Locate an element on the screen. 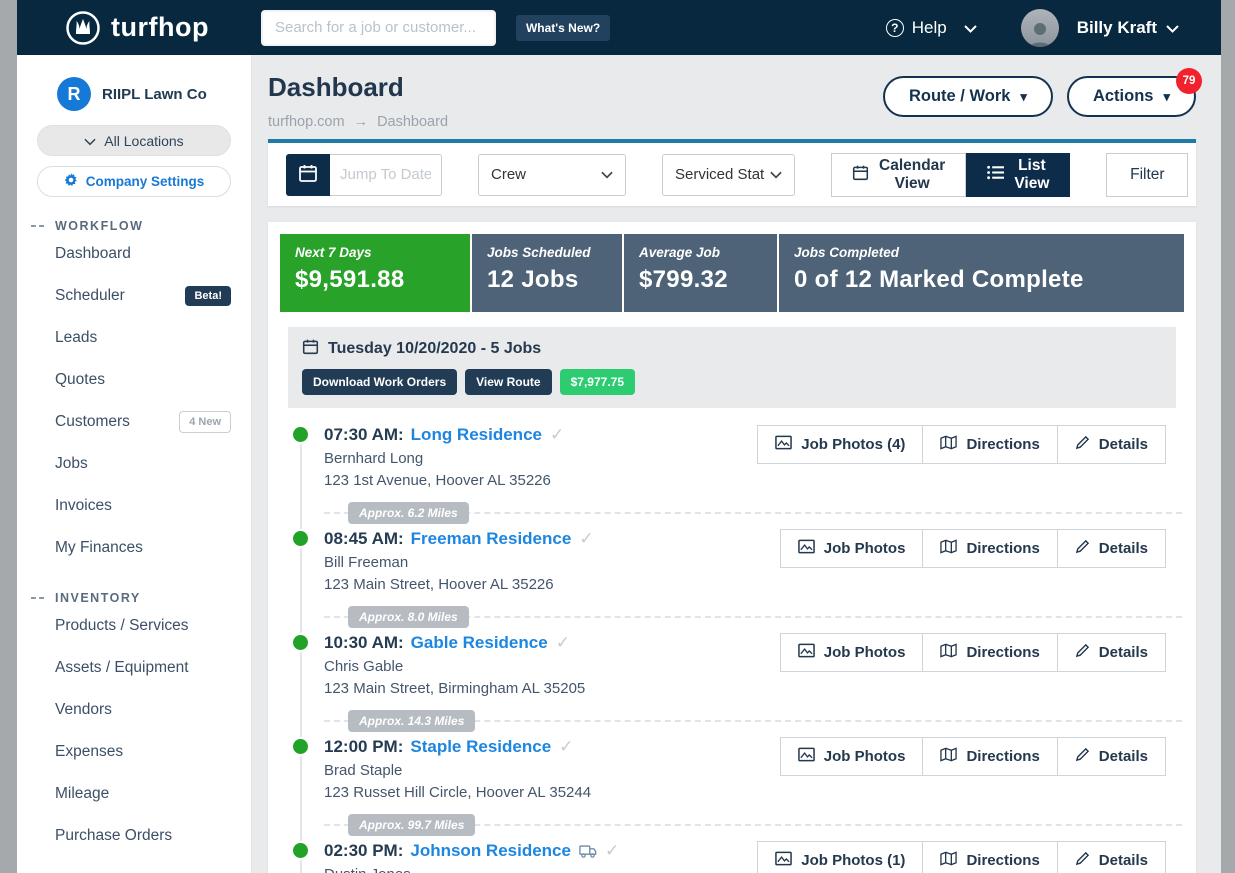 Image resolution: width=1235 pixels, height=873 pixels. user-avatar is located at coordinates (1039, 27).